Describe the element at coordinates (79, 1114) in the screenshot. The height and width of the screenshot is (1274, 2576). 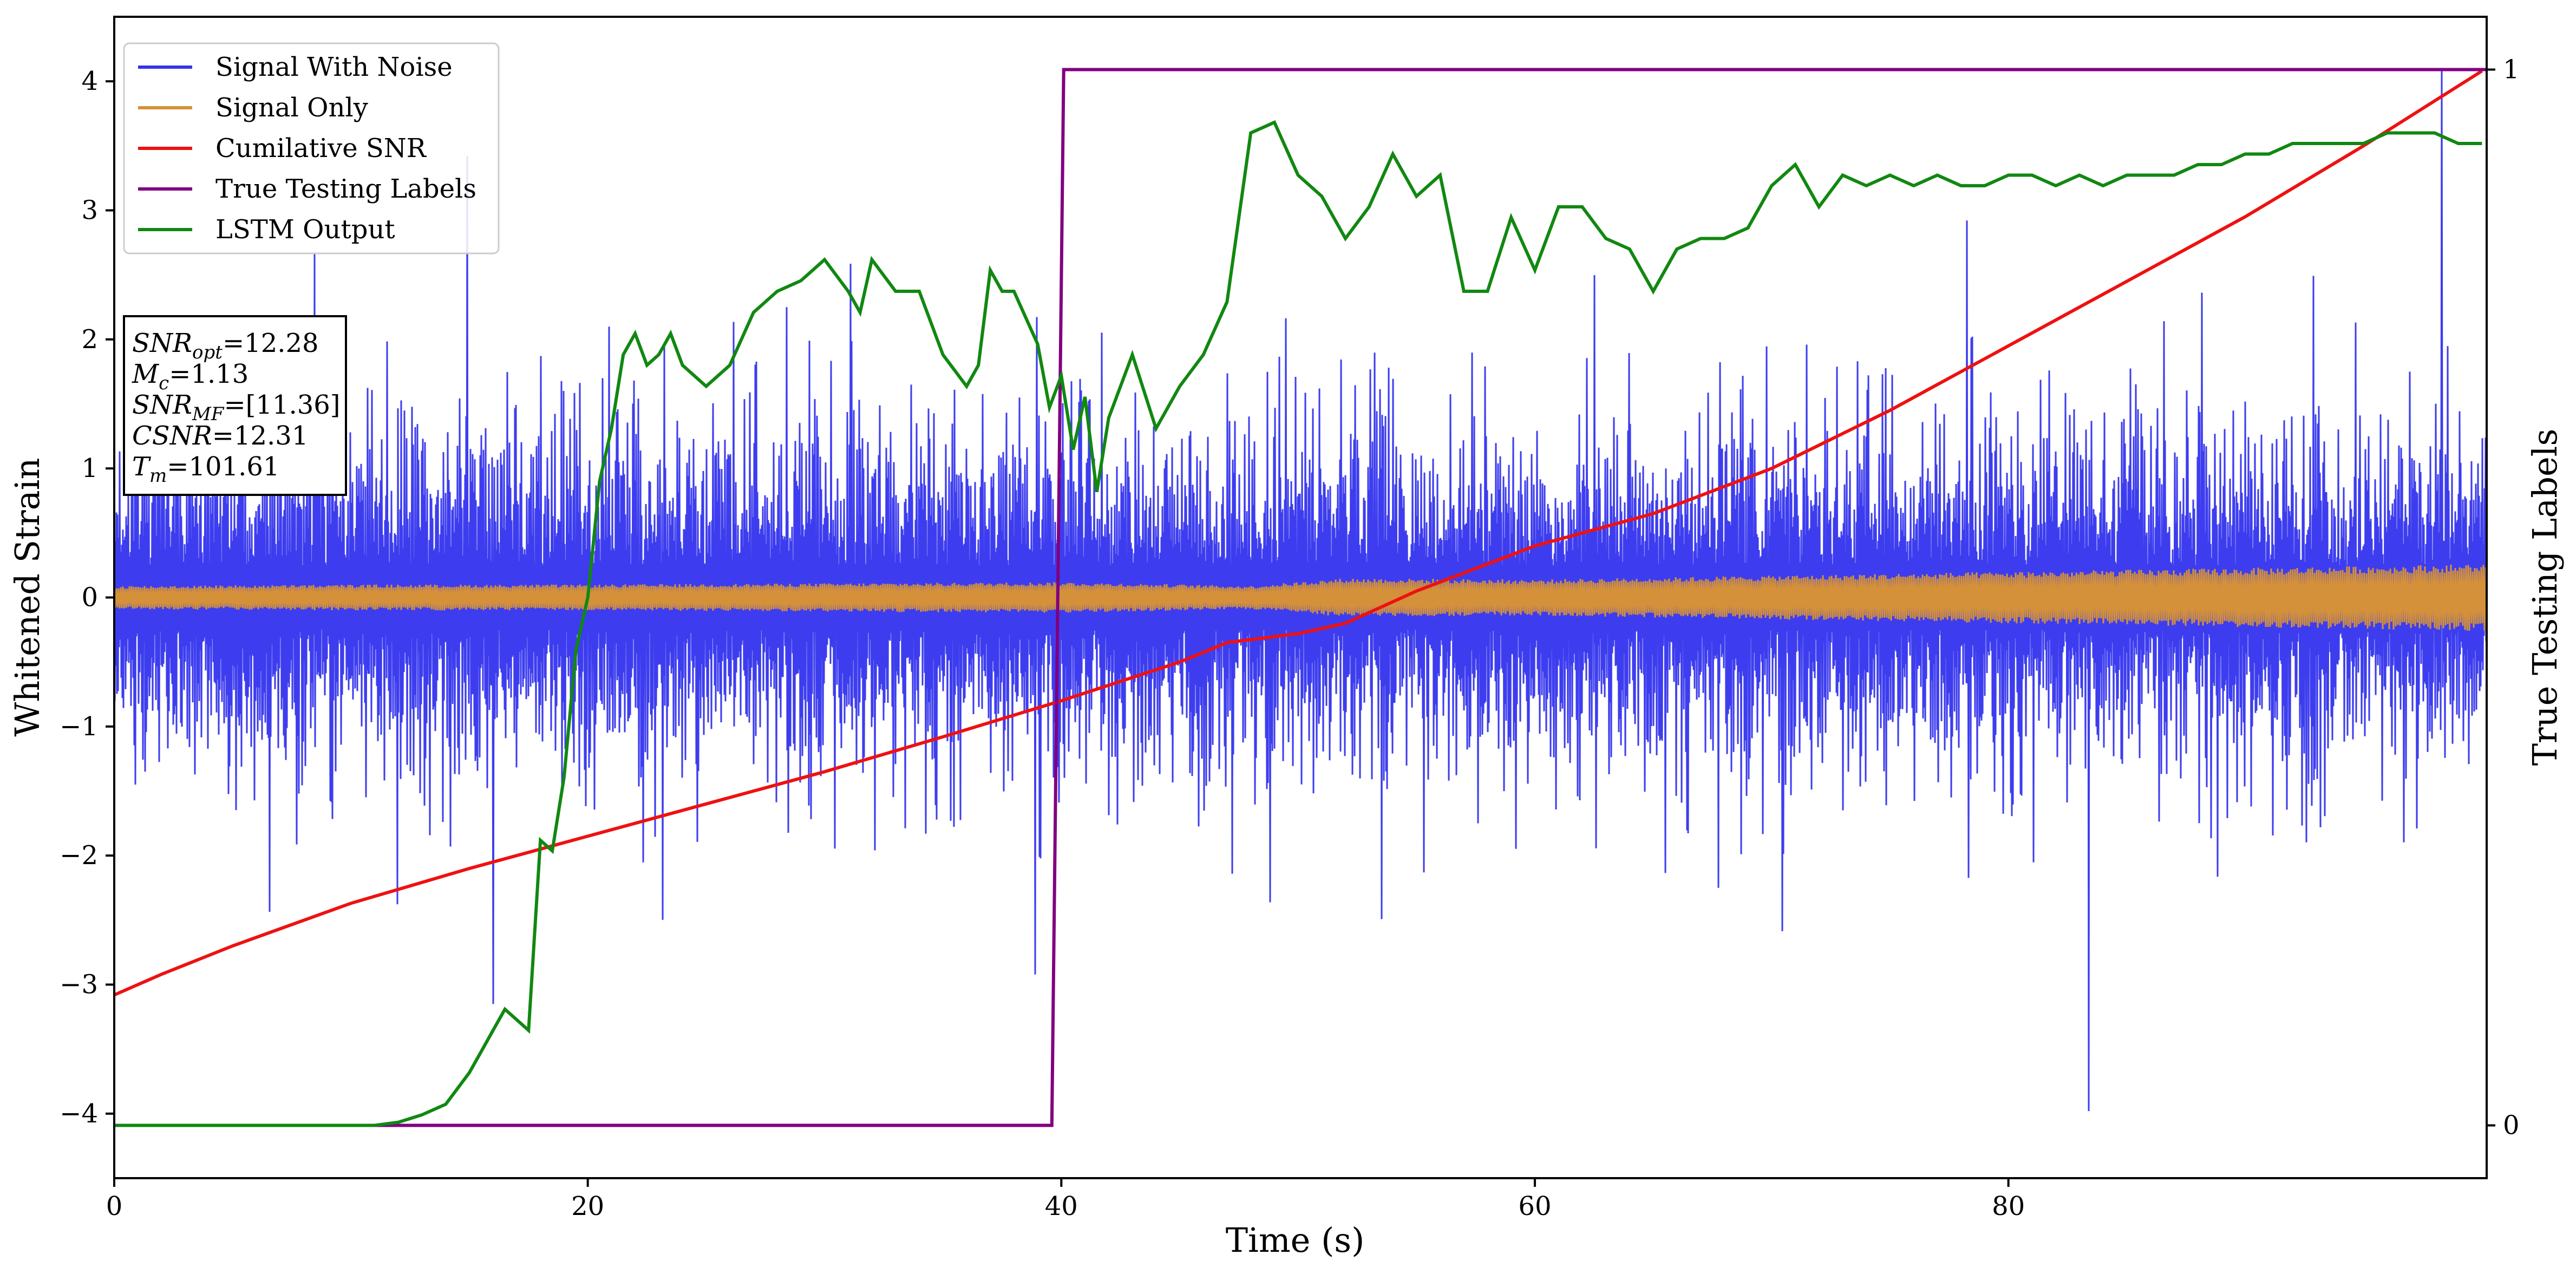
I see `y-tick-label: −4` at that location.